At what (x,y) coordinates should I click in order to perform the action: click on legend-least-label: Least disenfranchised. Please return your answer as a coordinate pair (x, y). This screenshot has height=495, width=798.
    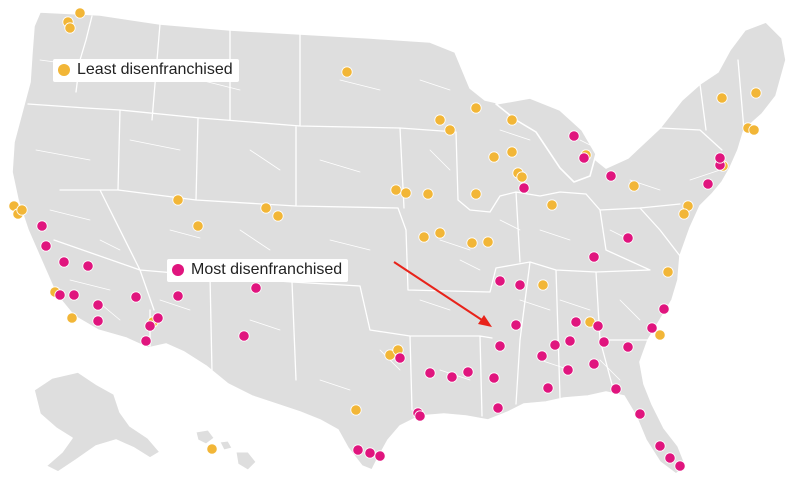
    Looking at the image, I should click on (155, 69).